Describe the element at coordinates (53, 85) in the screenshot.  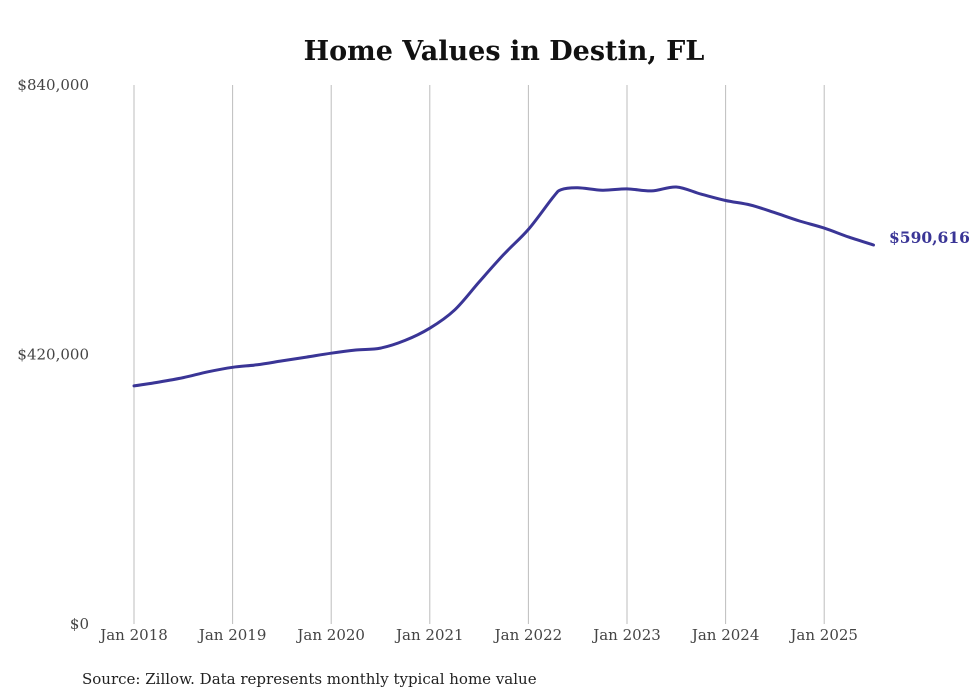
I see `y-tick-label: $840,000` at that location.